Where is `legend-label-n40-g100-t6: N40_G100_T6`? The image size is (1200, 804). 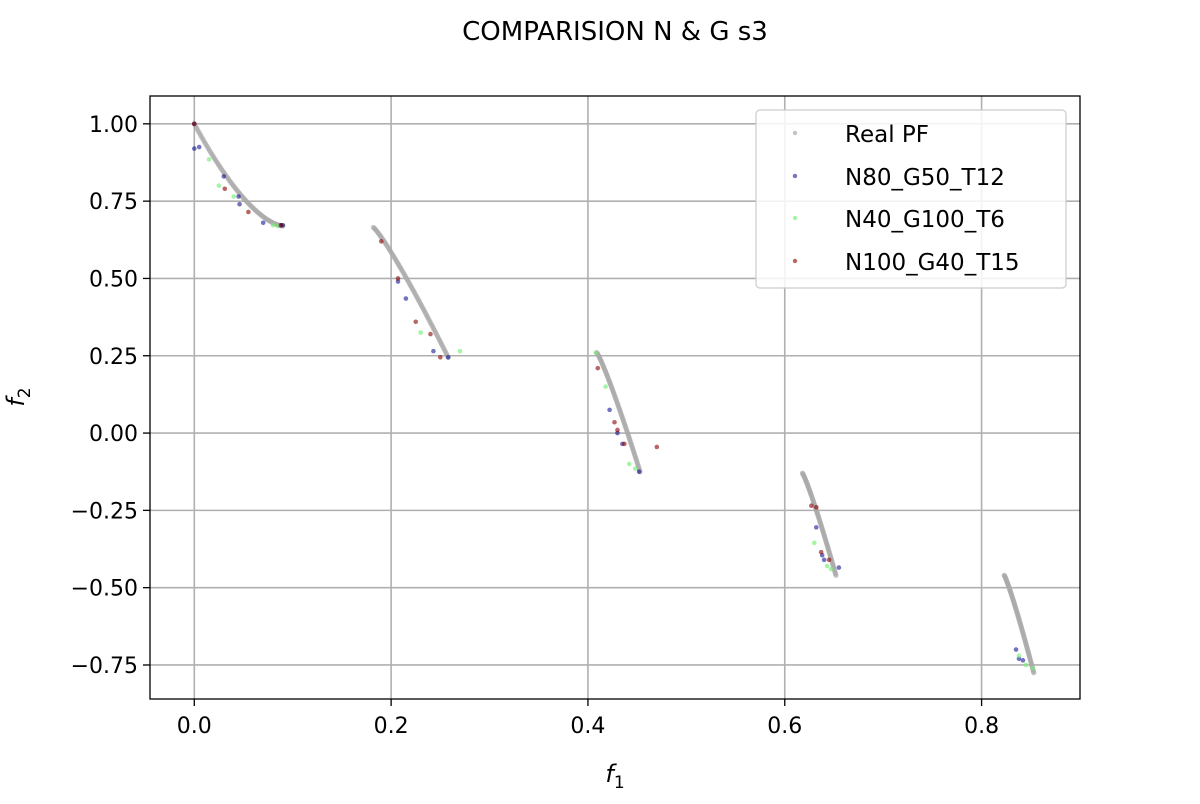 legend-label-n40-g100-t6: N40_G100_T6 is located at coordinates (925, 220).